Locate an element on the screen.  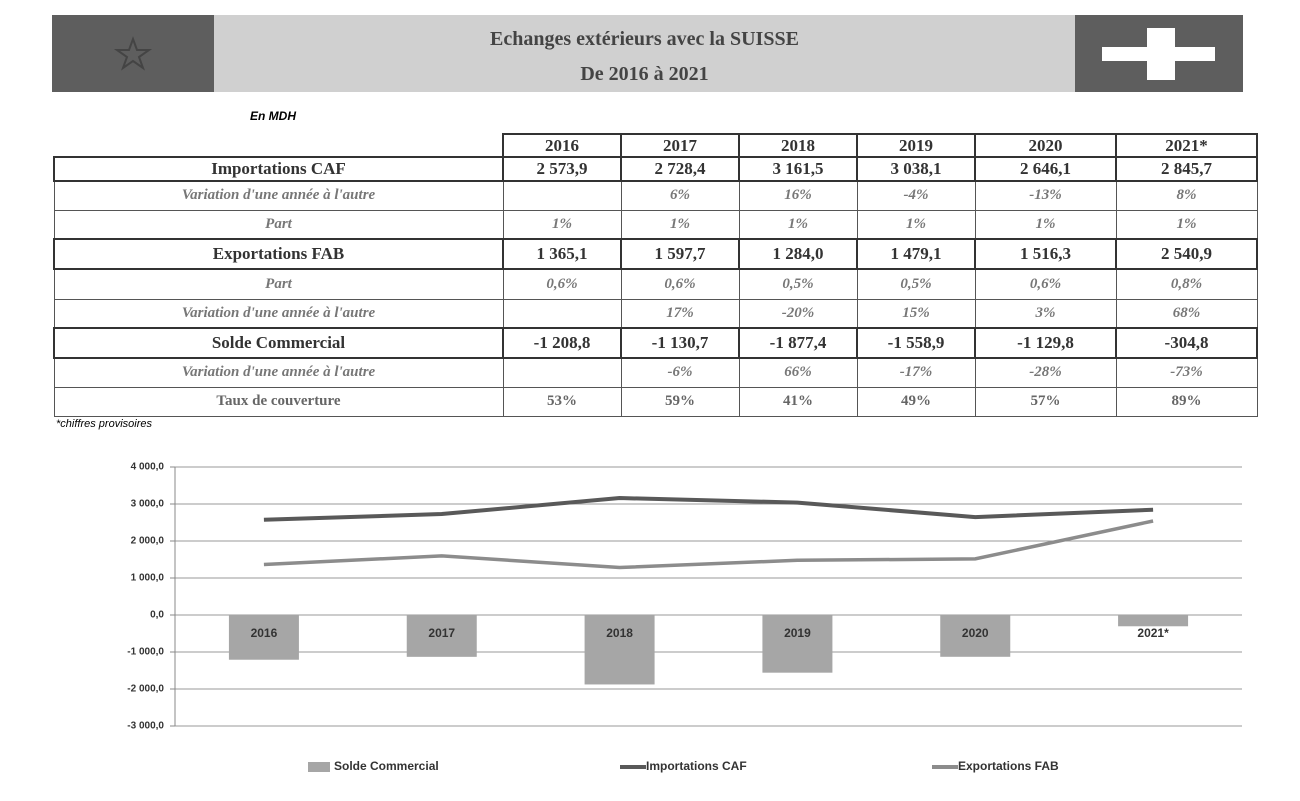
cell: -1 877,4 is located at coordinates (798, 343).